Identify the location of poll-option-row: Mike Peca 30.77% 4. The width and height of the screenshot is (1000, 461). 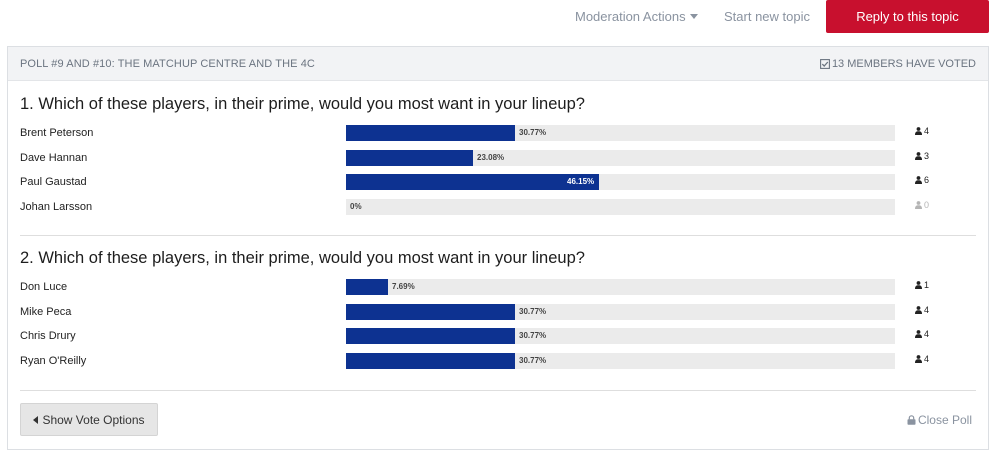
(500, 312).